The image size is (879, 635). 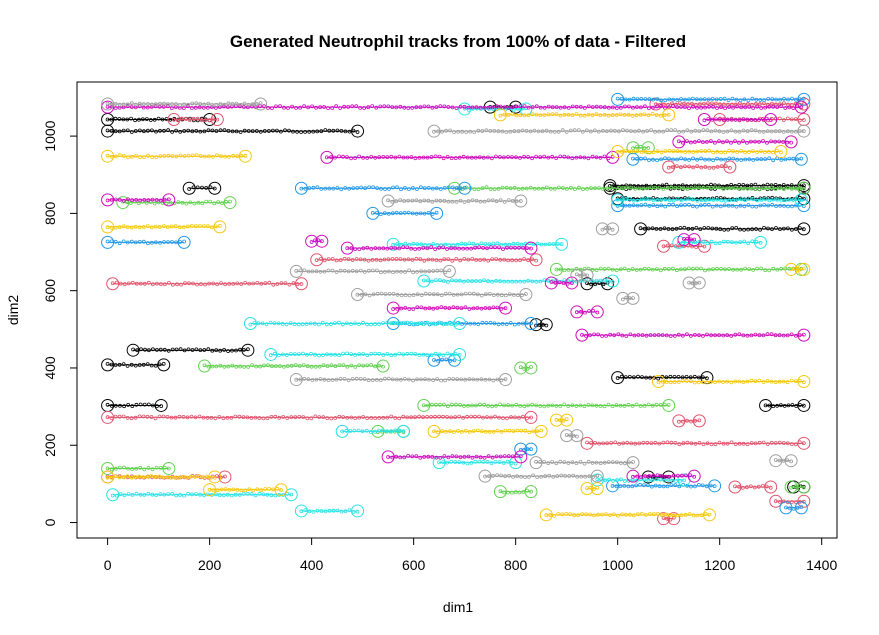 What do you see at coordinates (50, 135) in the screenshot?
I see `y-tick-label: 1000` at bounding box center [50, 135].